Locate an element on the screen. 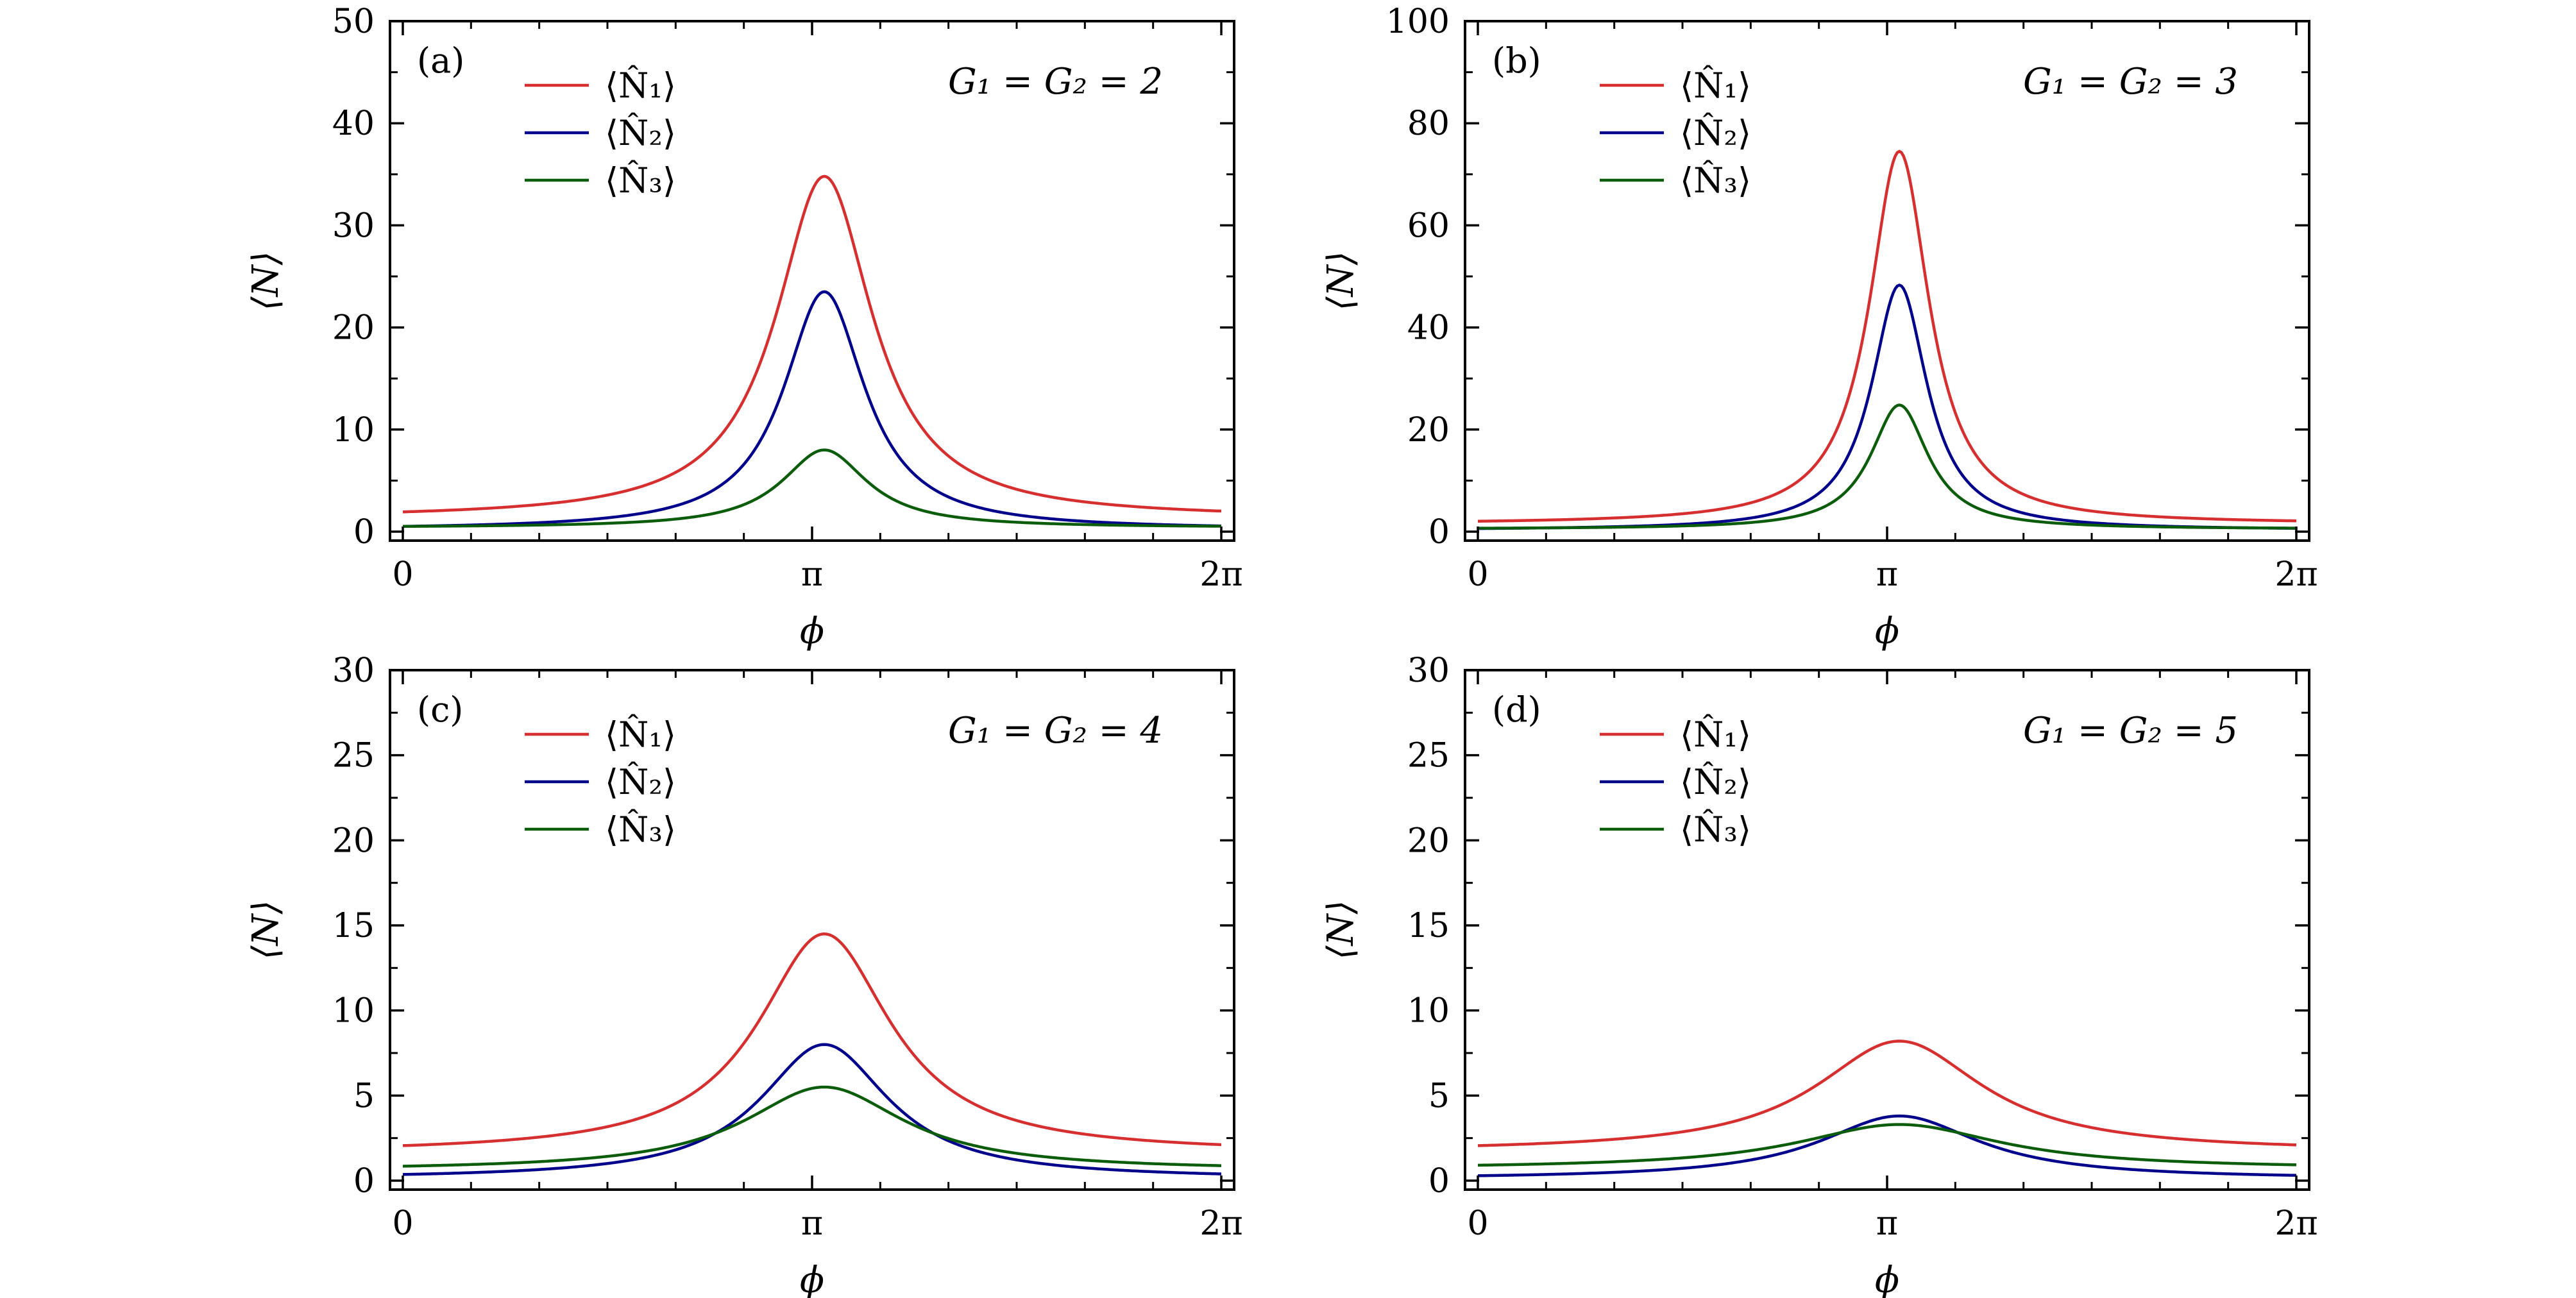 This screenshot has height=1298, width=2576. parameter-annotation: G₁ = G₂ = 5 is located at coordinates (2130, 731).